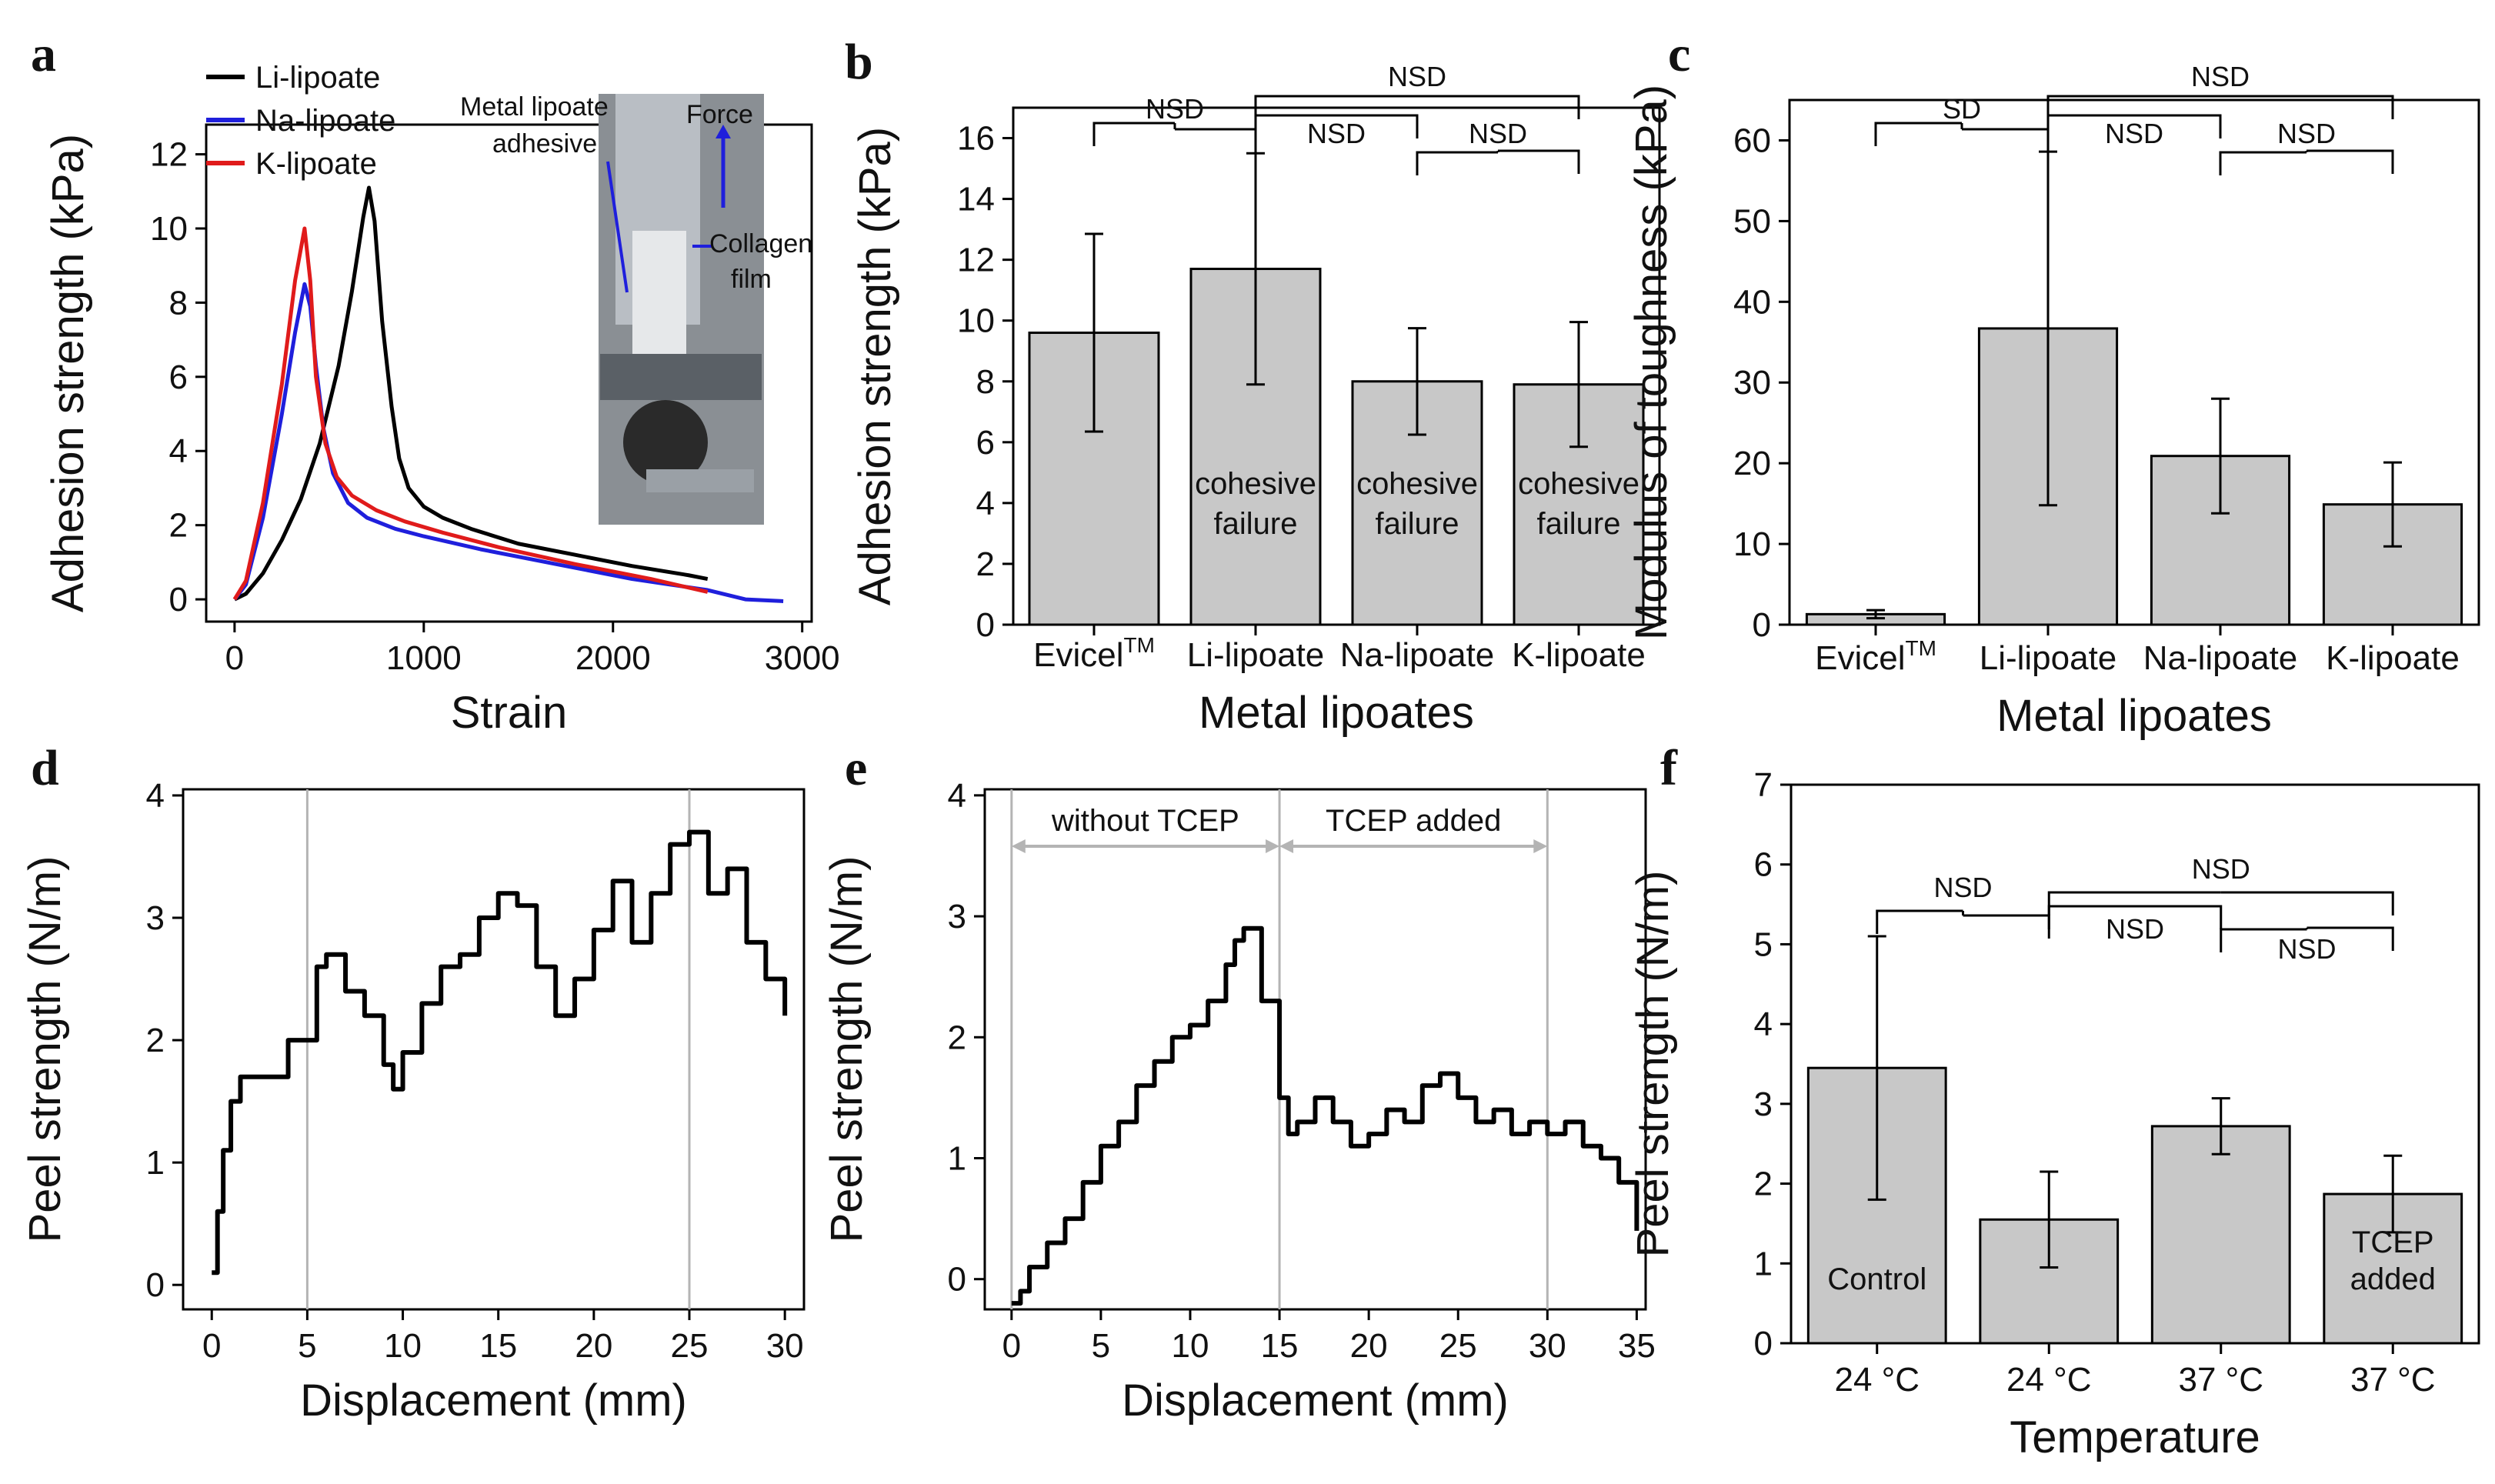  I want to click on inset-handle, so click(700, 480).